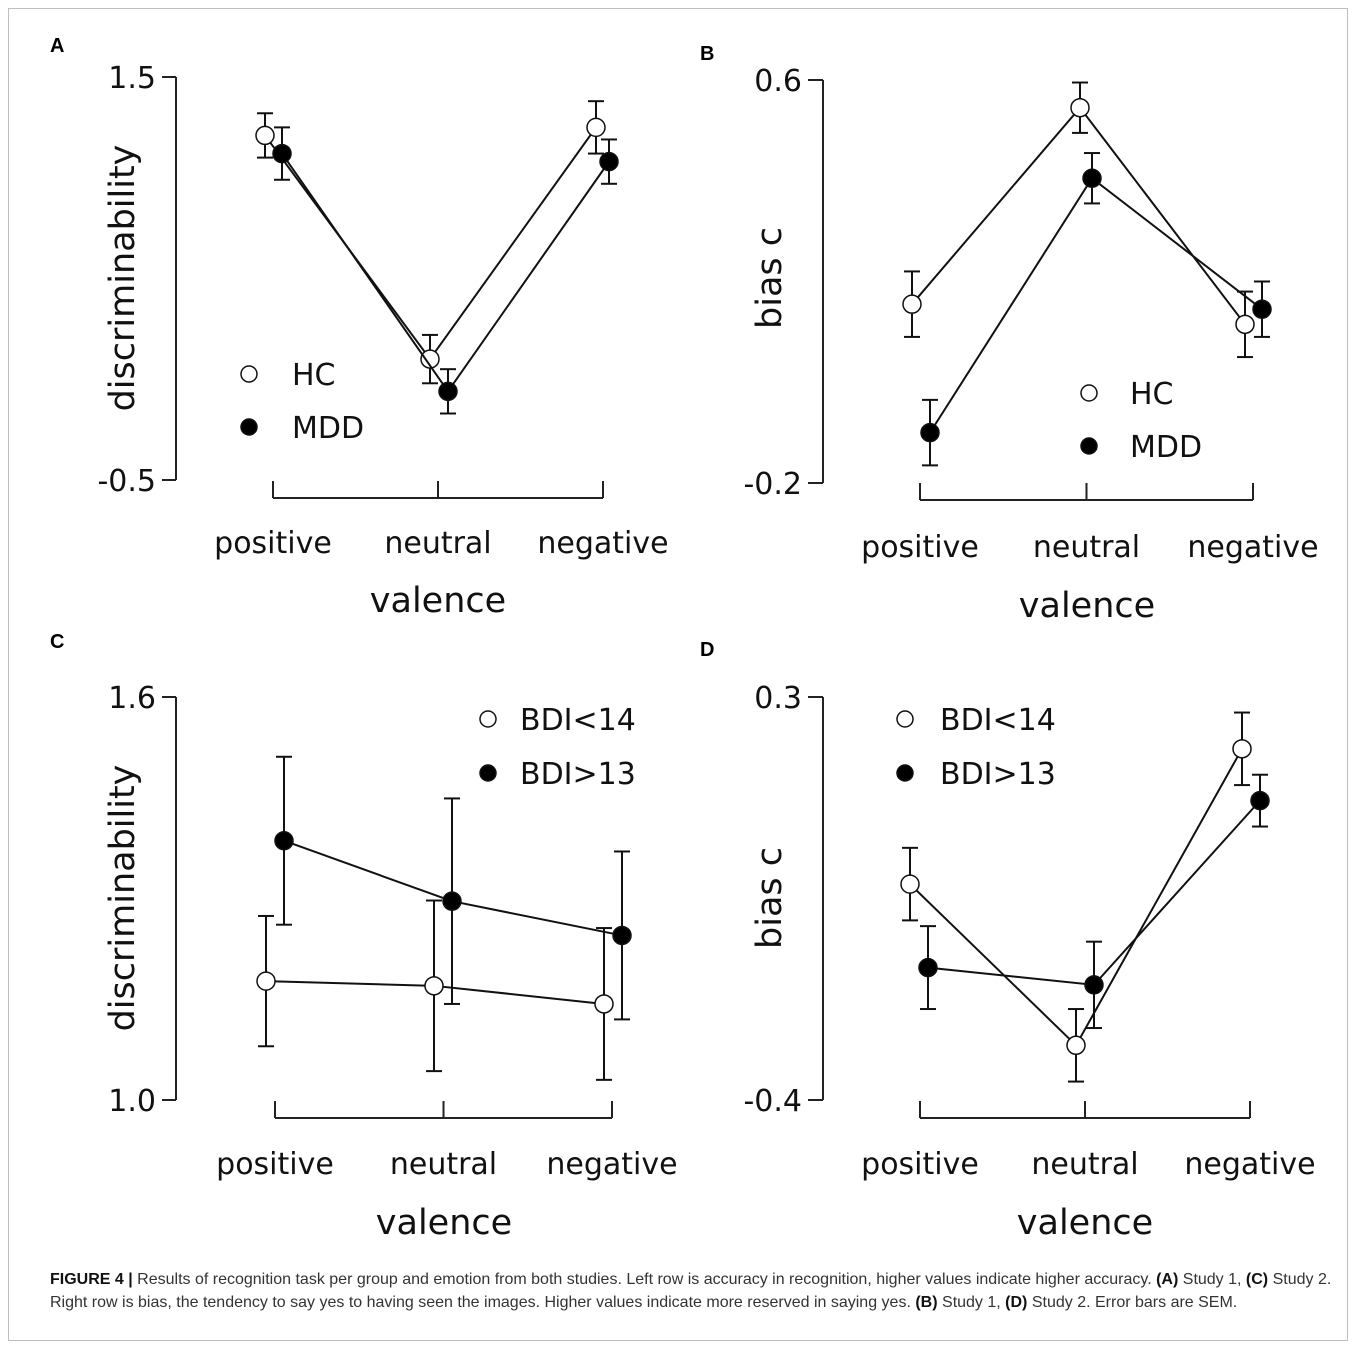 The width and height of the screenshot is (1358, 1349). Describe the element at coordinates (123, 278) in the screenshot. I see `y-axis-title-a: discriminability` at that location.